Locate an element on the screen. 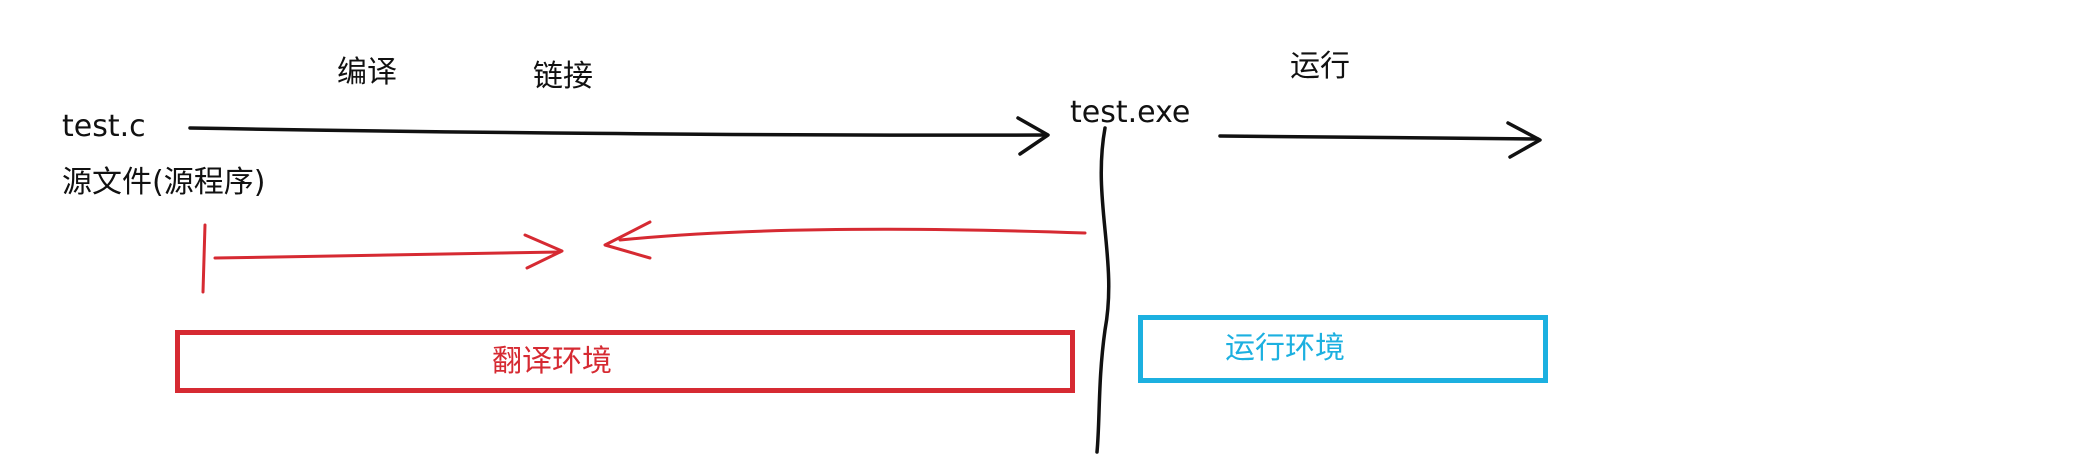  runtime-environment-box: 运行环境 is located at coordinates (1343, 349).